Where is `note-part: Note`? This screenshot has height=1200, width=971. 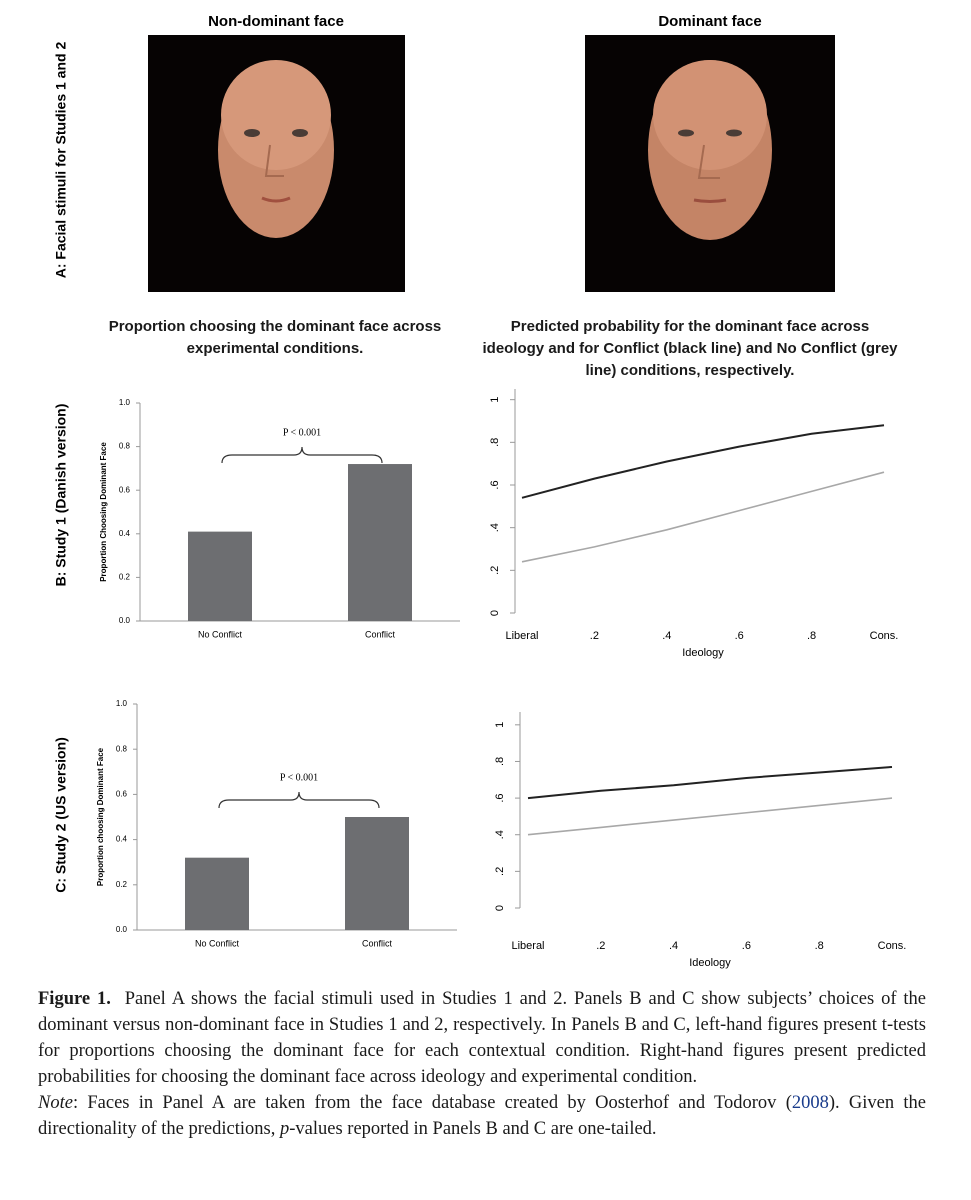
note-part: Note is located at coordinates (55, 1103).